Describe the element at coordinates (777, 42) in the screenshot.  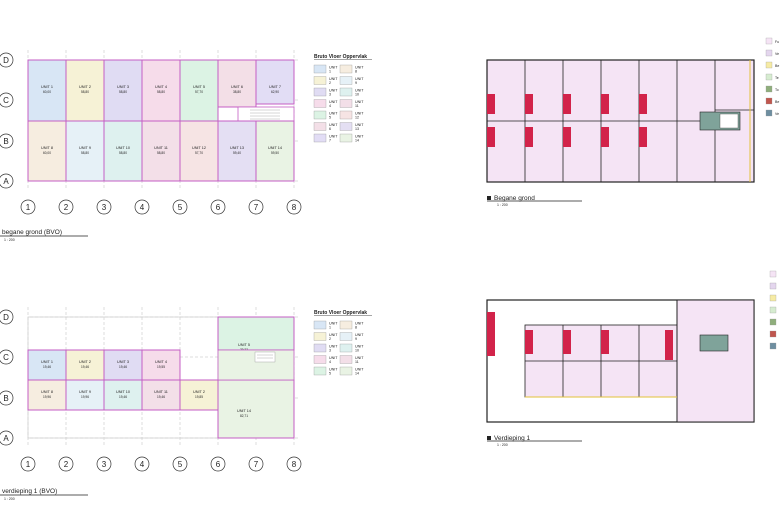
I see `legend-item: Fu` at that location.